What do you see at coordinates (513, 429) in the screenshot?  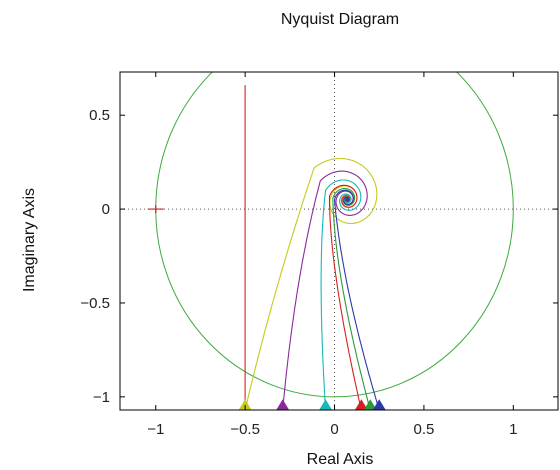 I see `x-tick-label: 1` at bounding box center [513, 429].